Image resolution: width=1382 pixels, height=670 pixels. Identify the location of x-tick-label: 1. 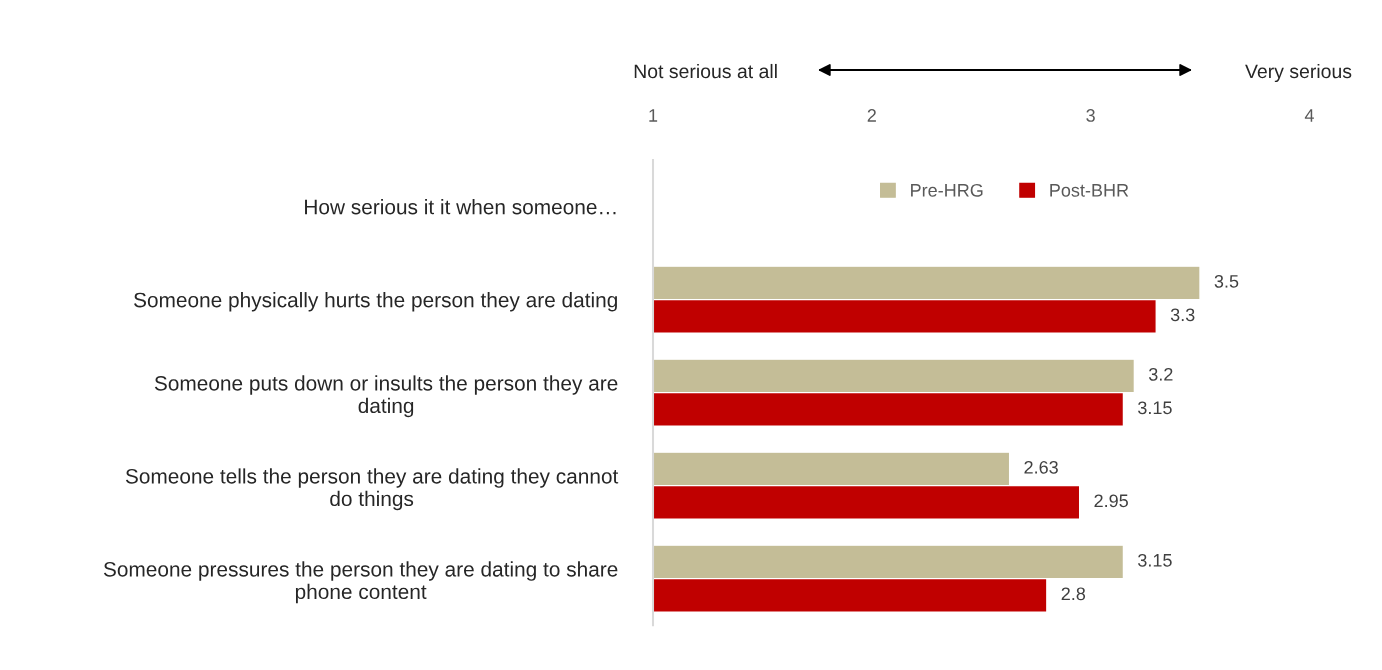
(653, 115).